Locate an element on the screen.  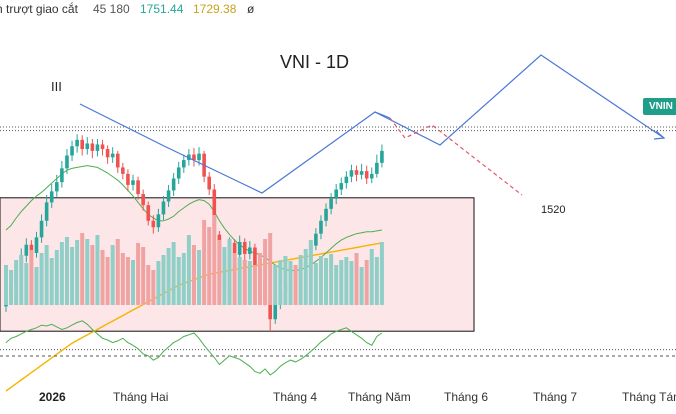
x-label-thang-nam: Tháng Năm is located at coordinates (379, 397).